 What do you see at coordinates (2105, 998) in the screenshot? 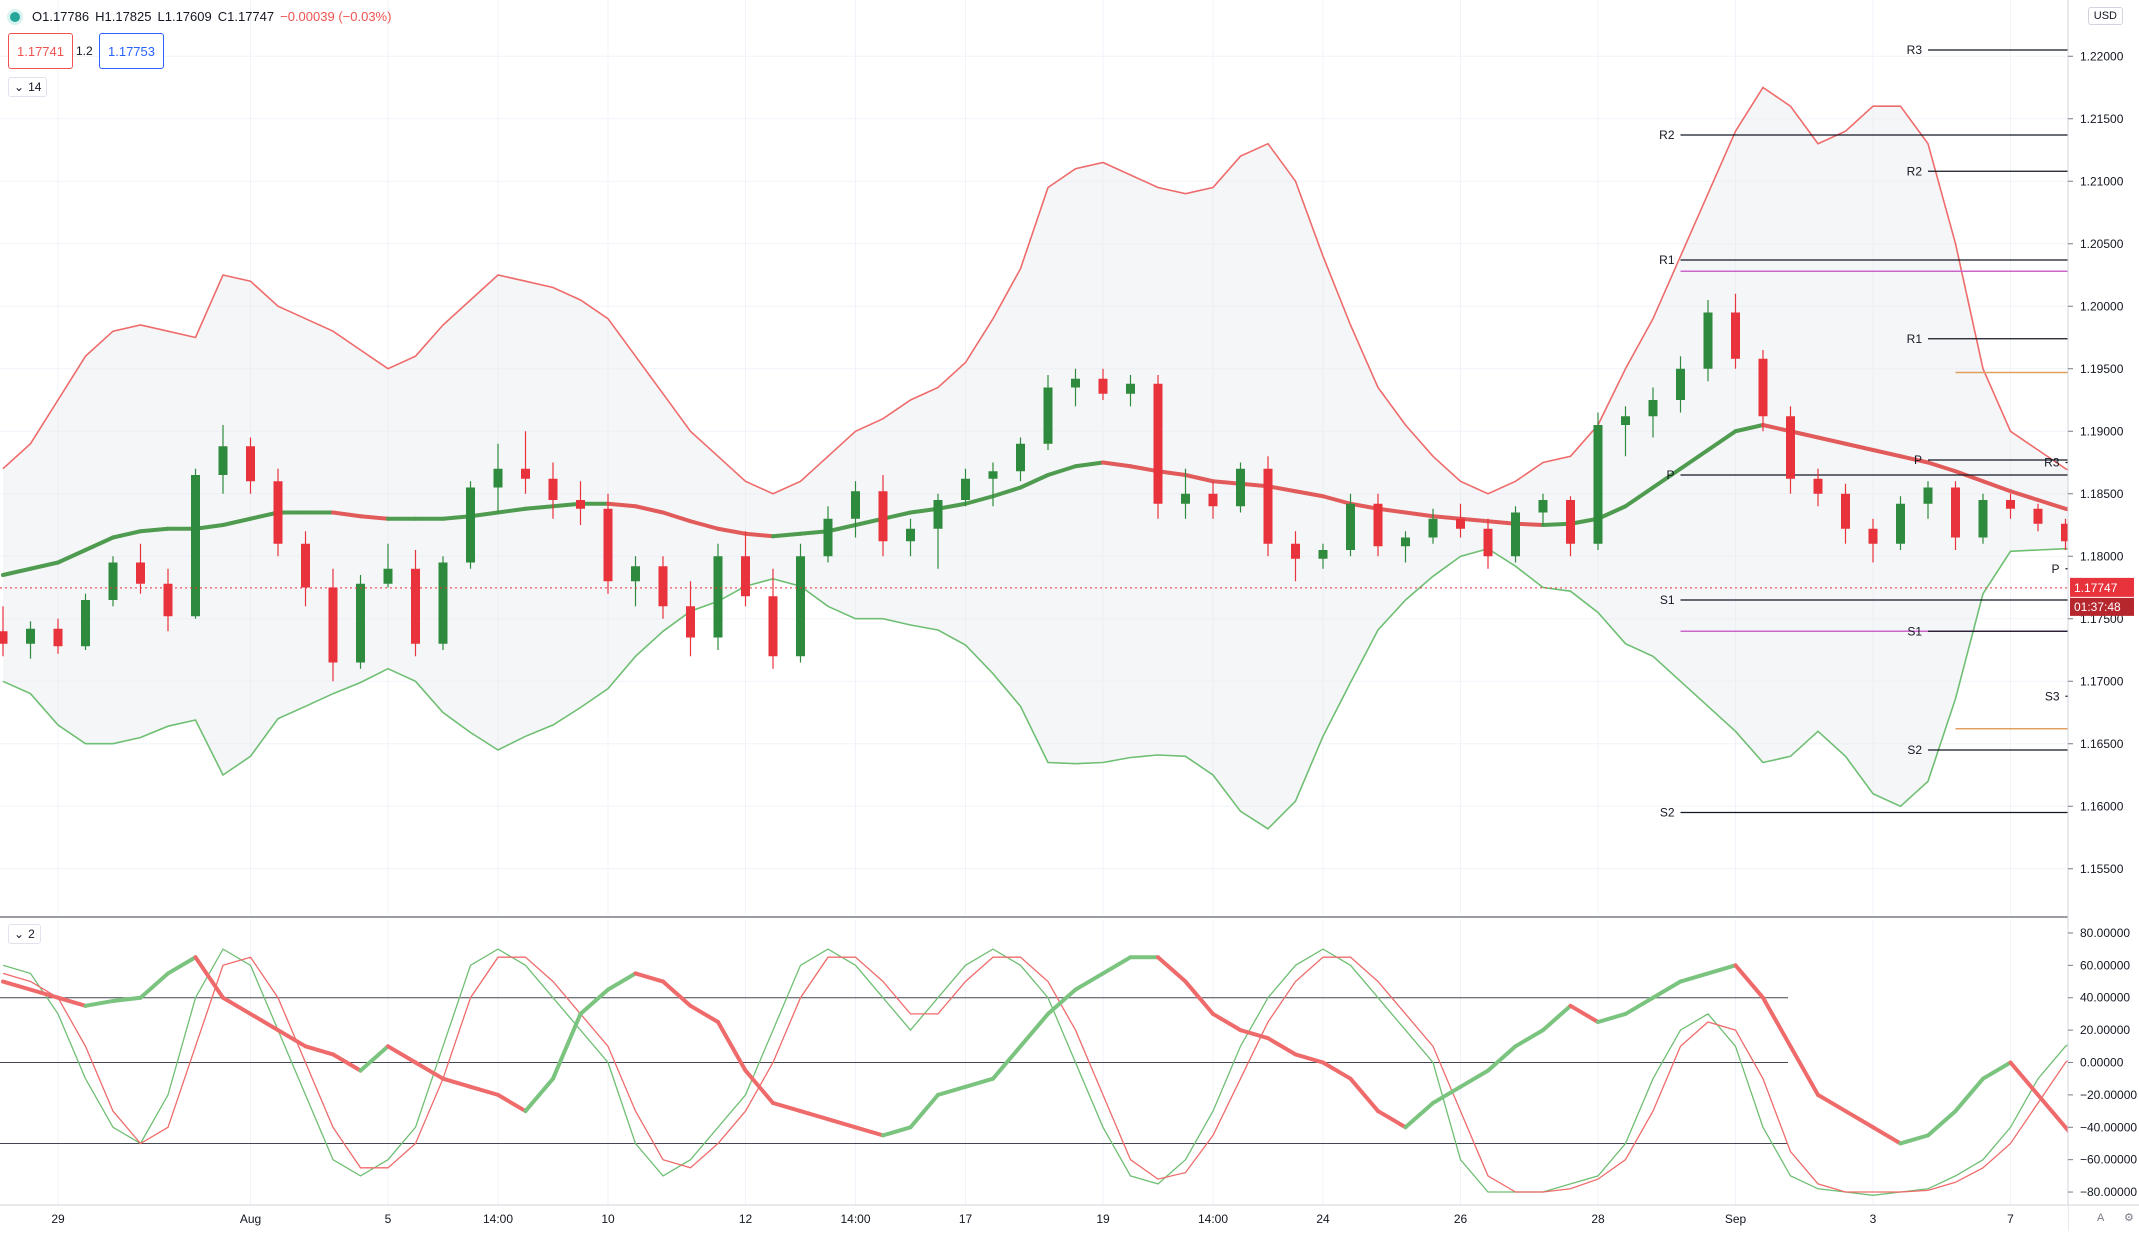
I see `osc-tick-label: 40.00000` at bounding box center [2105, 998].